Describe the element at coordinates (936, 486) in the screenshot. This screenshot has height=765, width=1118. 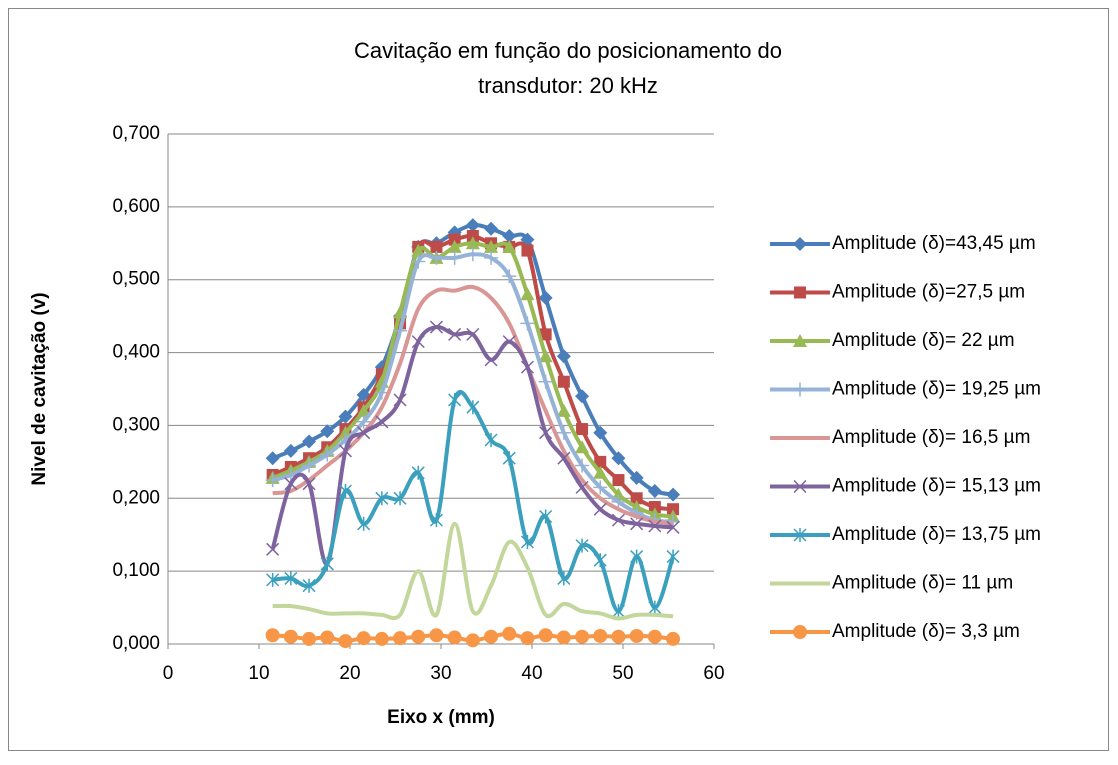
I see `legend-label: Amplitude (δ)= 15,13 µm` at that location.